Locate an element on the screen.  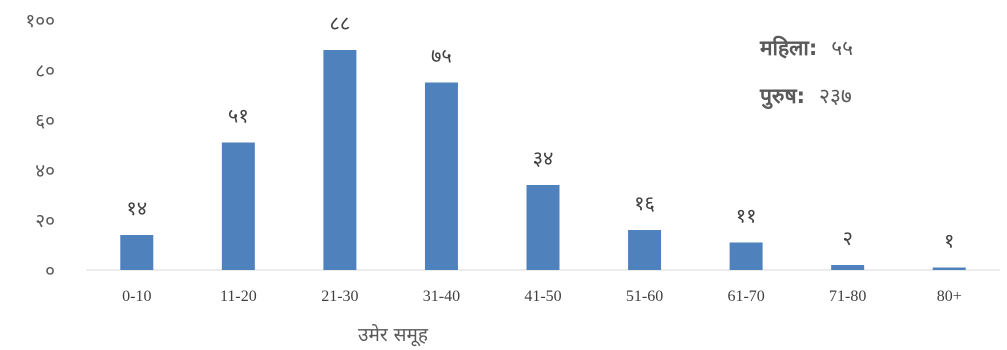
y-tick-label: ६० is located at coordinates (45, 121).